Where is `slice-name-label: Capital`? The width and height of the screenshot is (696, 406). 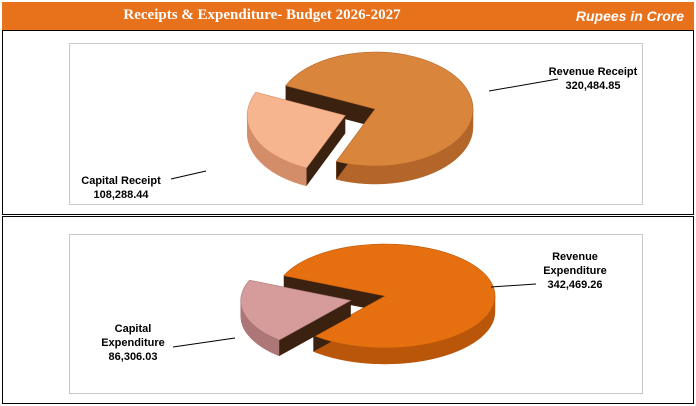
slice-name-label: Capital is located at coordinates (133, 329).